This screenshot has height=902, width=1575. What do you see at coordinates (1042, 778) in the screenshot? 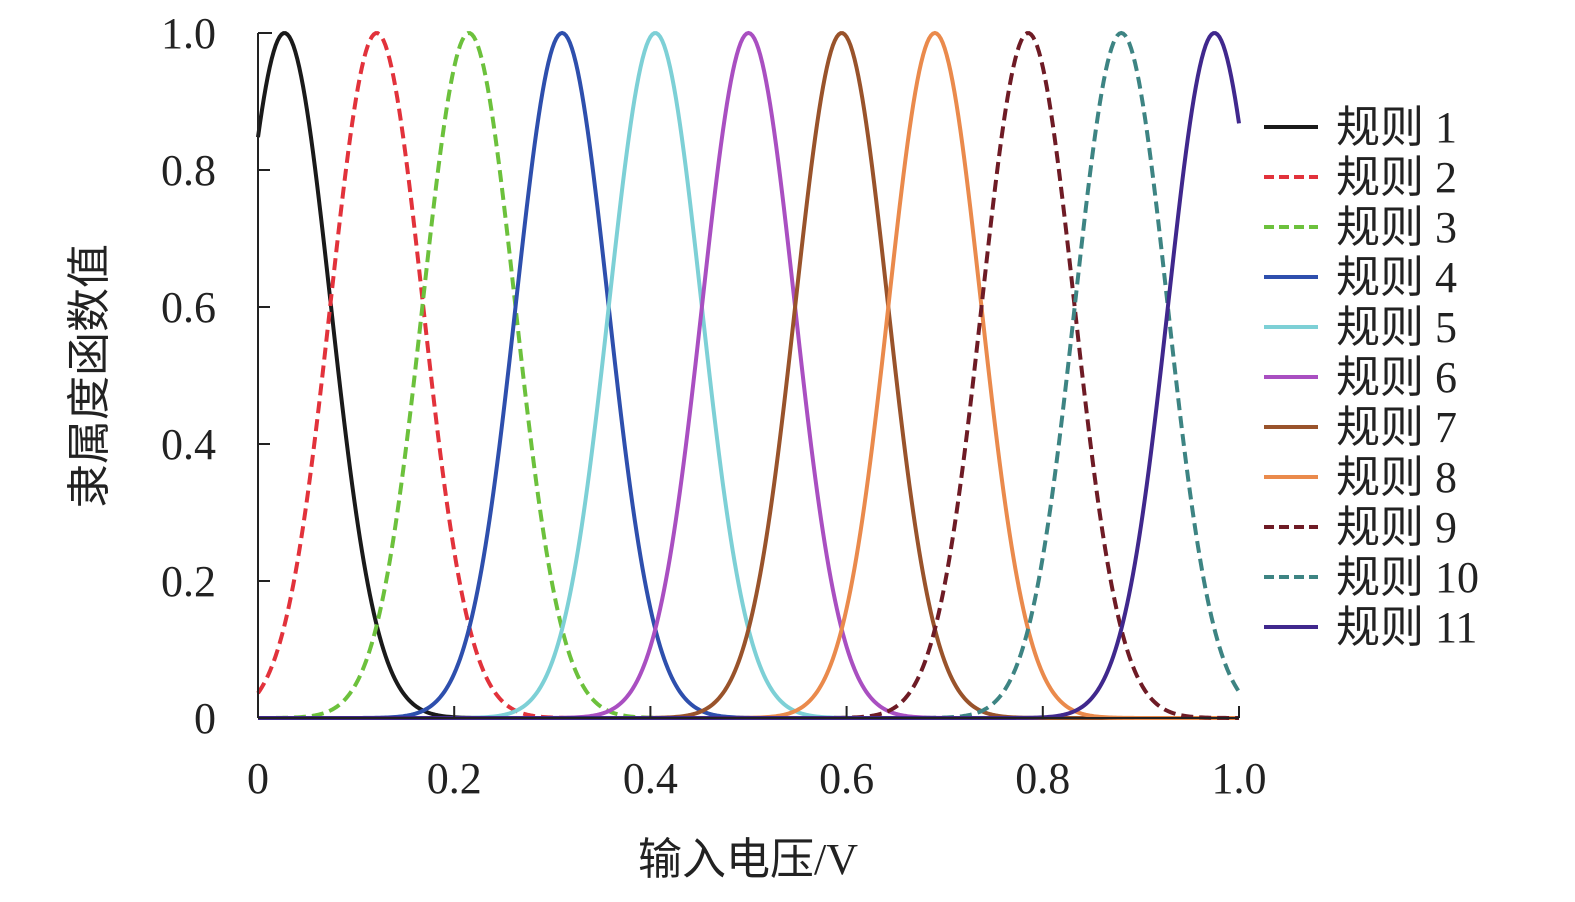
I see `x-tick-label: 0.8` at bounding box center [1042, 778].